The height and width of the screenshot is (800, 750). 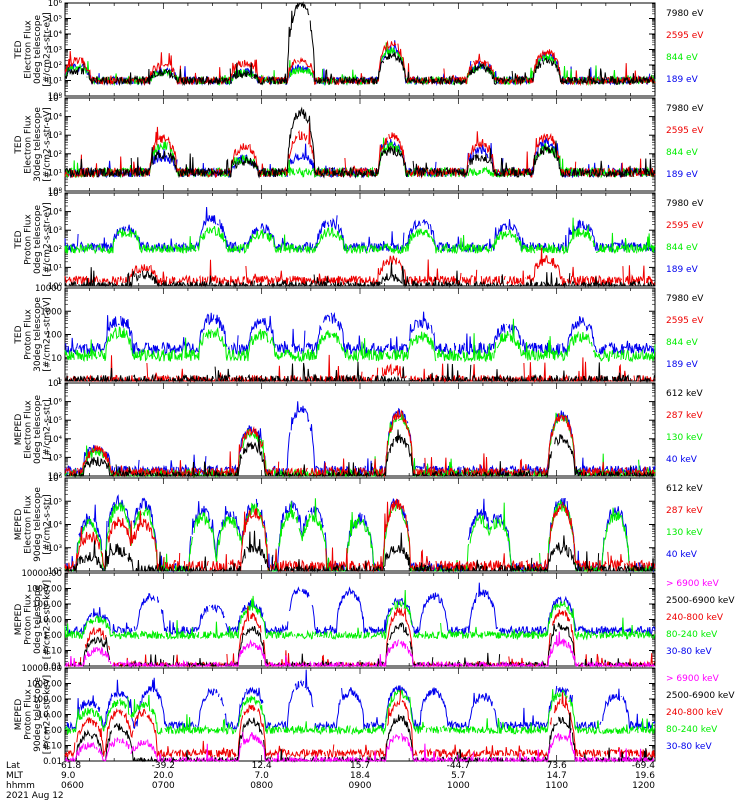 I want to click on footer-lat-value: 12.4, so click(x=262, y=766).